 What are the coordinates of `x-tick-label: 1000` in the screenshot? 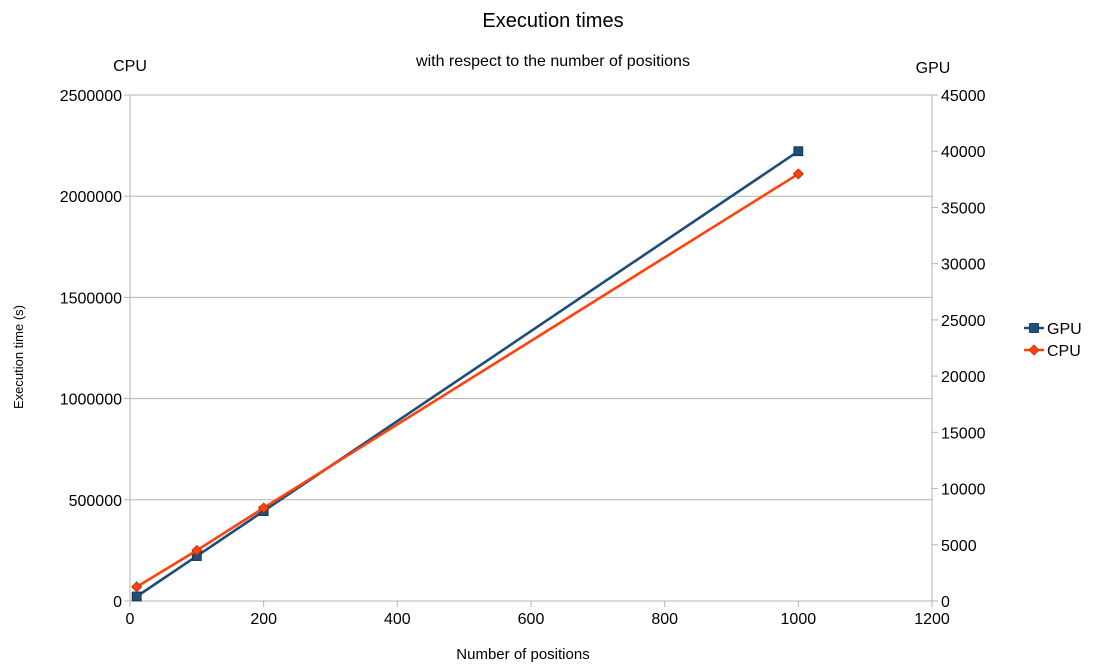 It's located at (799, 619).